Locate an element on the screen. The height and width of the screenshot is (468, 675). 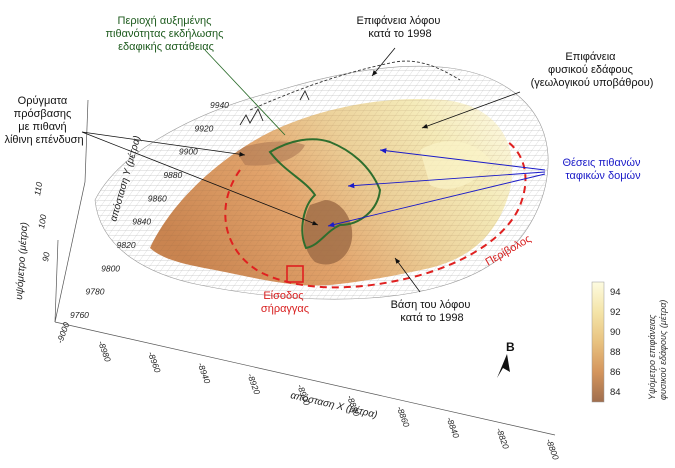
north-arrow: B is located at coordinates (506, 359).